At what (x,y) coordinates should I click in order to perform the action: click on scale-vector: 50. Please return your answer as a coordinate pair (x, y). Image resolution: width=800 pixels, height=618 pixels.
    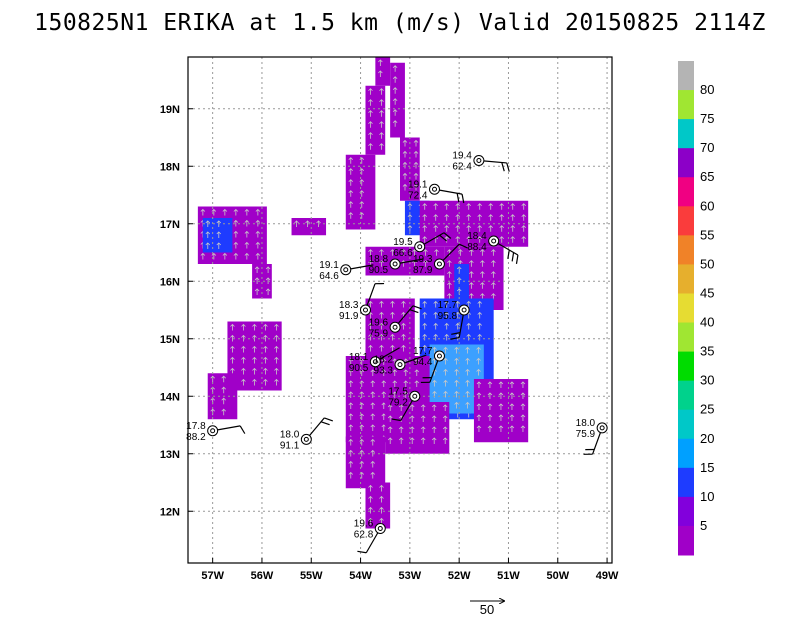
    Looking at the image, I should click on (487, 609).